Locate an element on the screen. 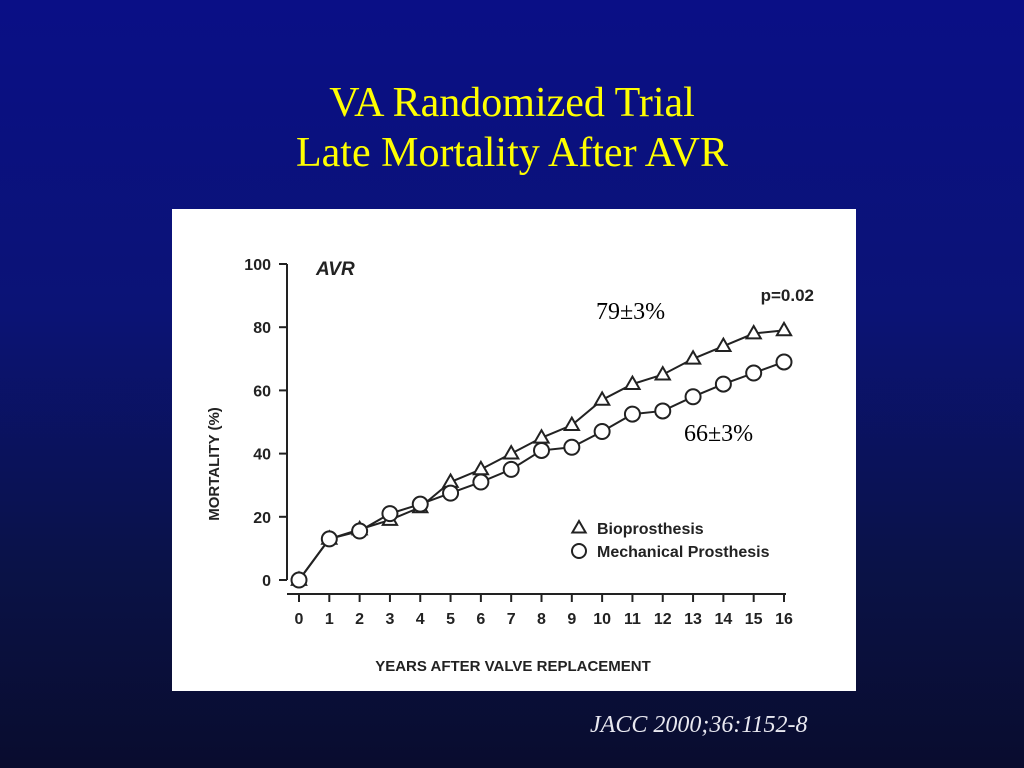 The height and width of the screenshot is (768, 1024). mechanical-end-label: 66±3% is located at coordinates (719, 434).